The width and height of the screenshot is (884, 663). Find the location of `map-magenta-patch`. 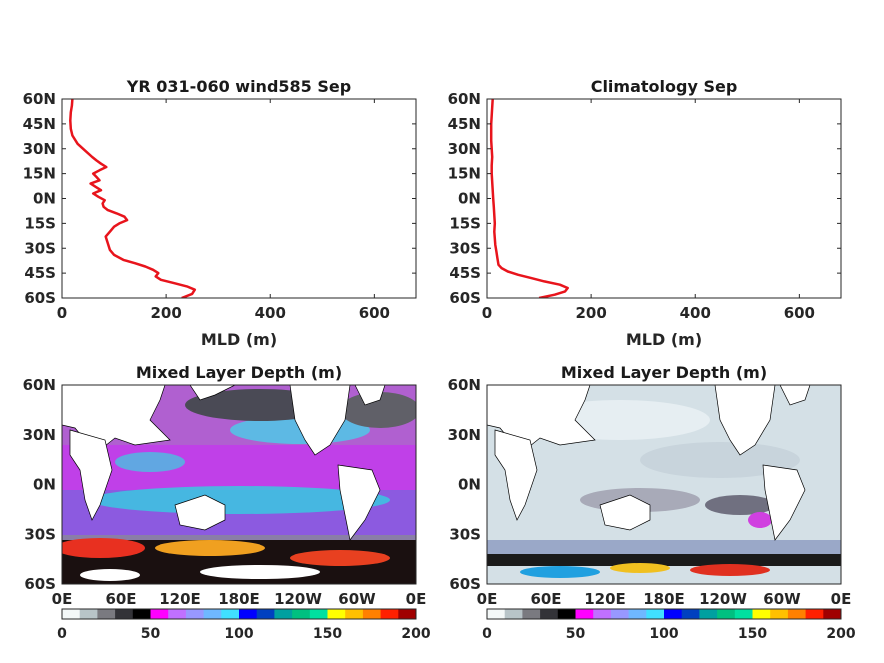

map-magenta-patch is located at coordinates (760, 520).